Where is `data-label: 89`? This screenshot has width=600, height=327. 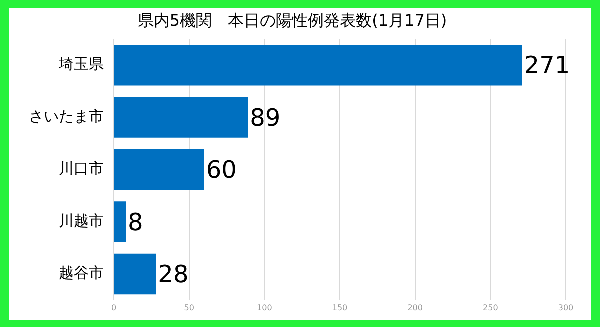 data-label: 89 is located at coordinates (265, 118).